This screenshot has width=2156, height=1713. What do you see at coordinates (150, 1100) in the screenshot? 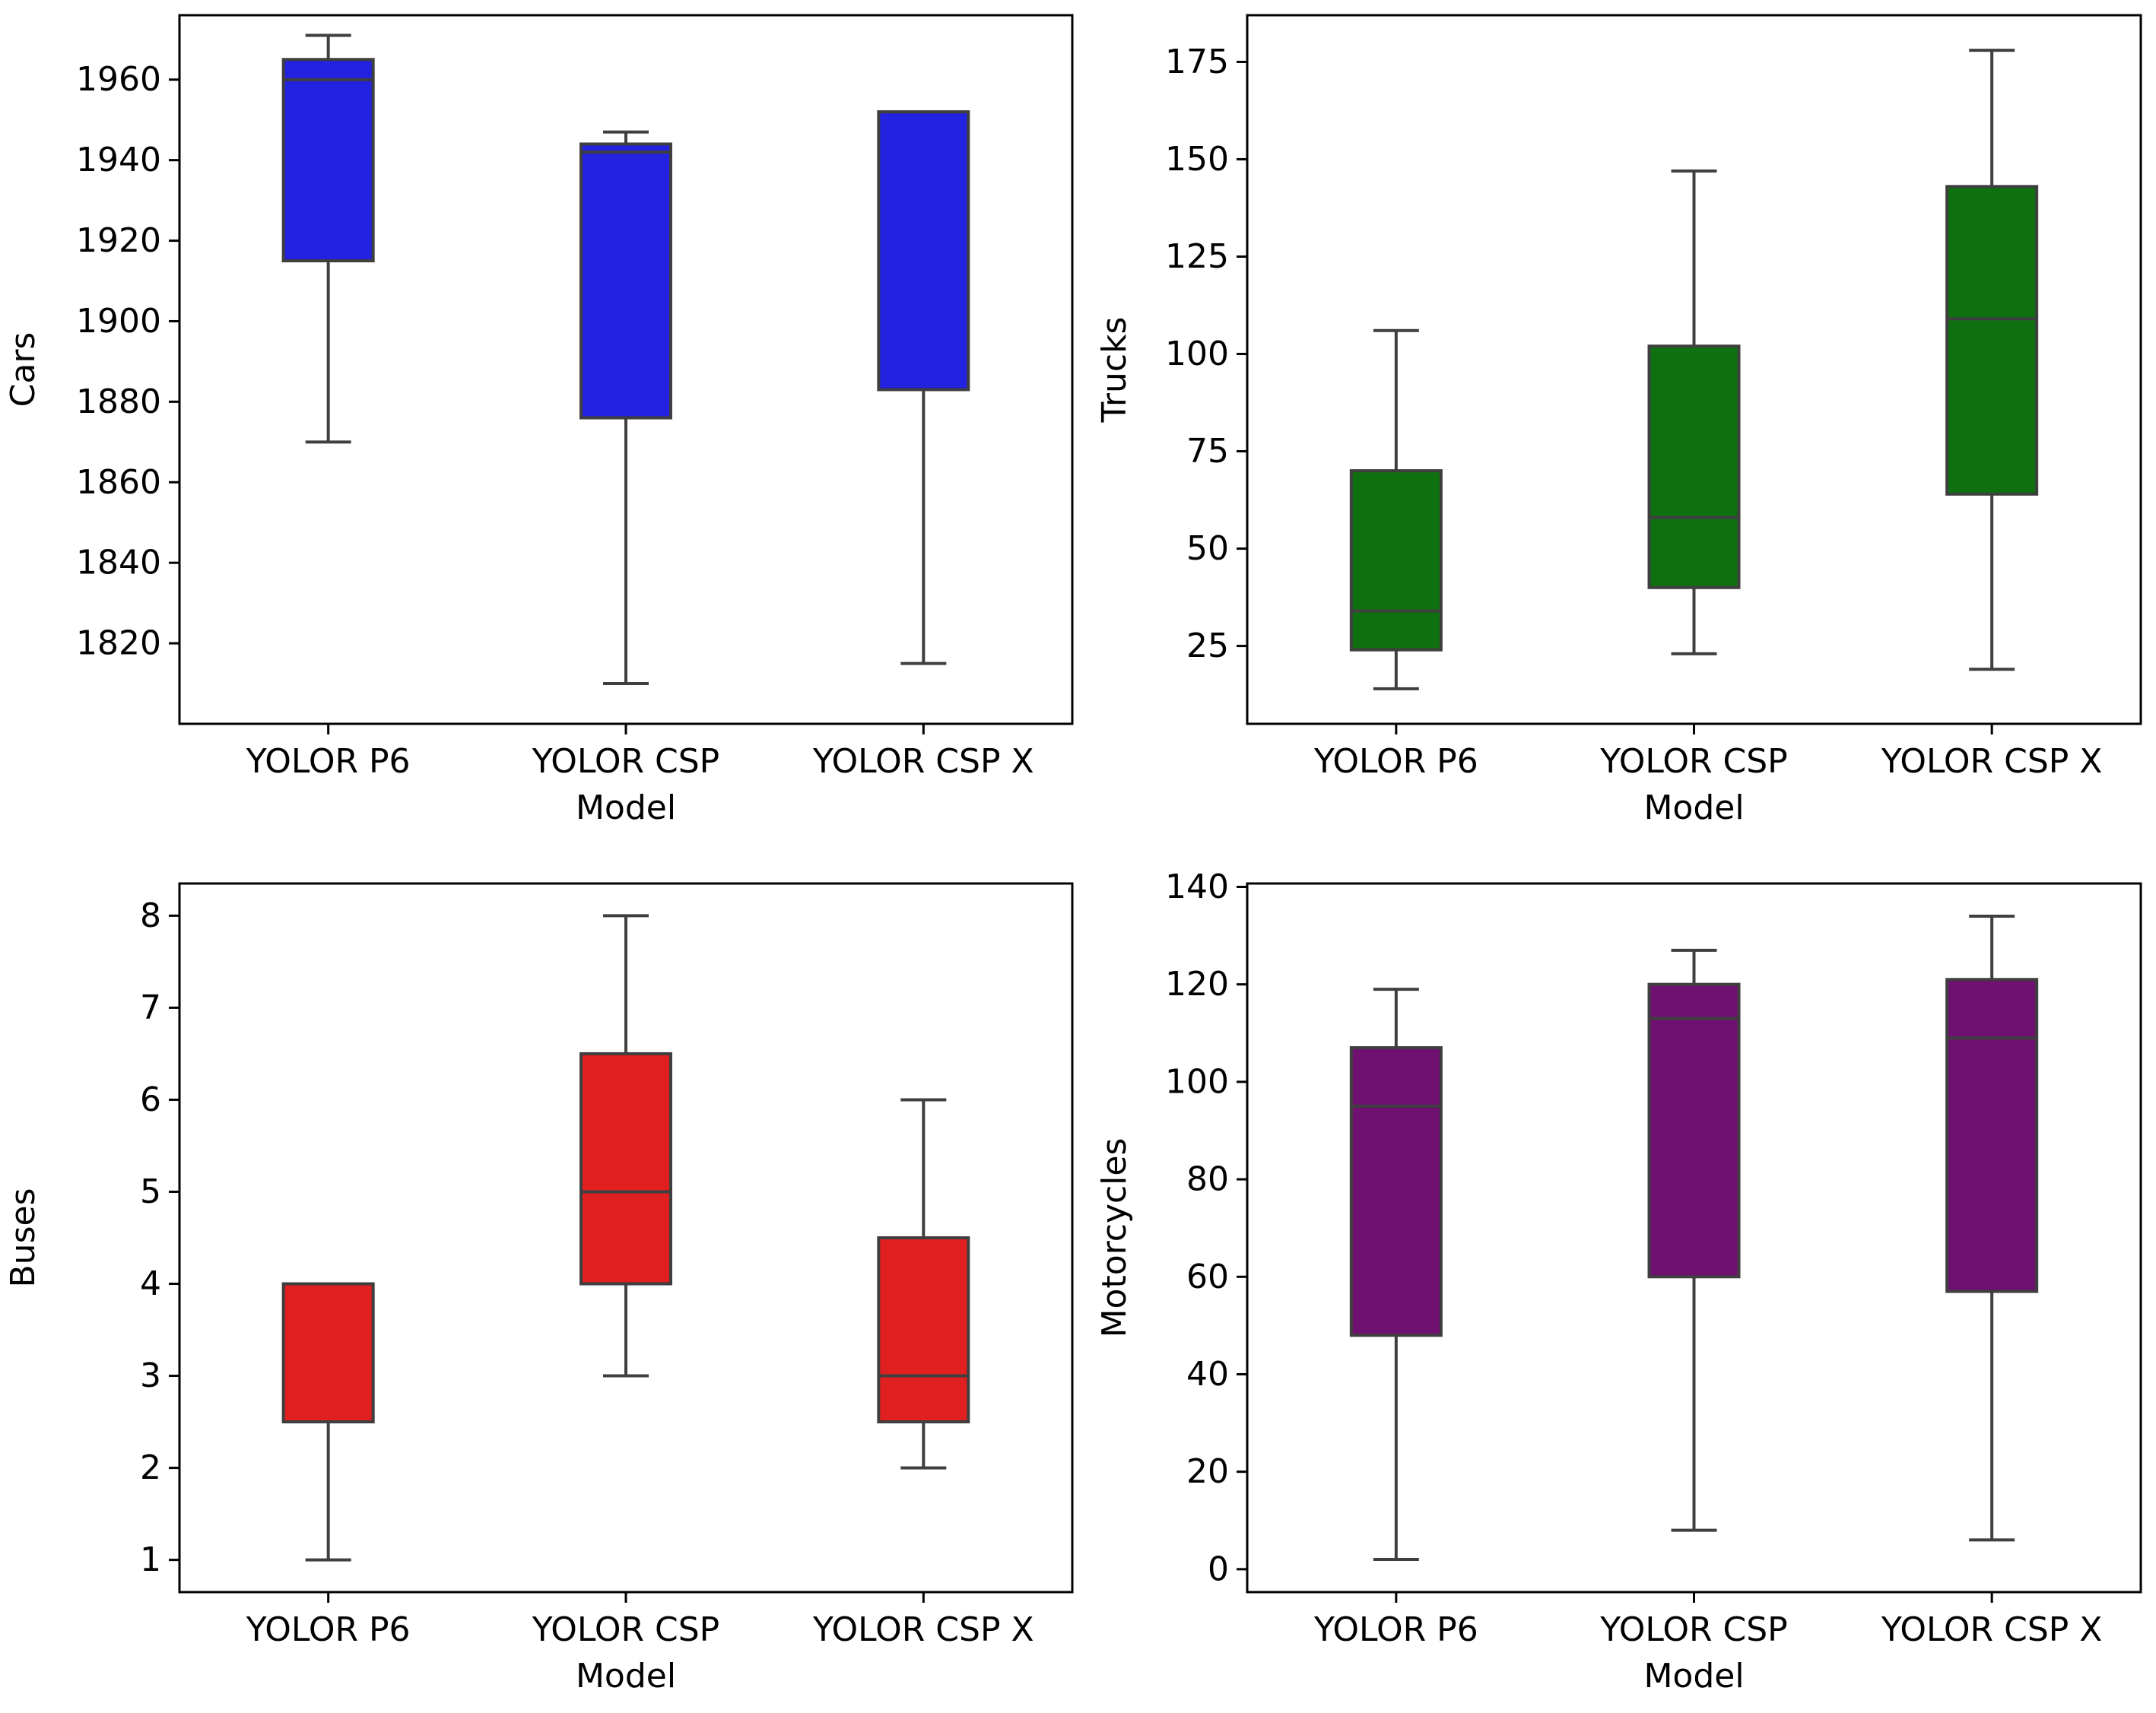
I see `y-tick-label: 6` at bounding box center [150, 1100].